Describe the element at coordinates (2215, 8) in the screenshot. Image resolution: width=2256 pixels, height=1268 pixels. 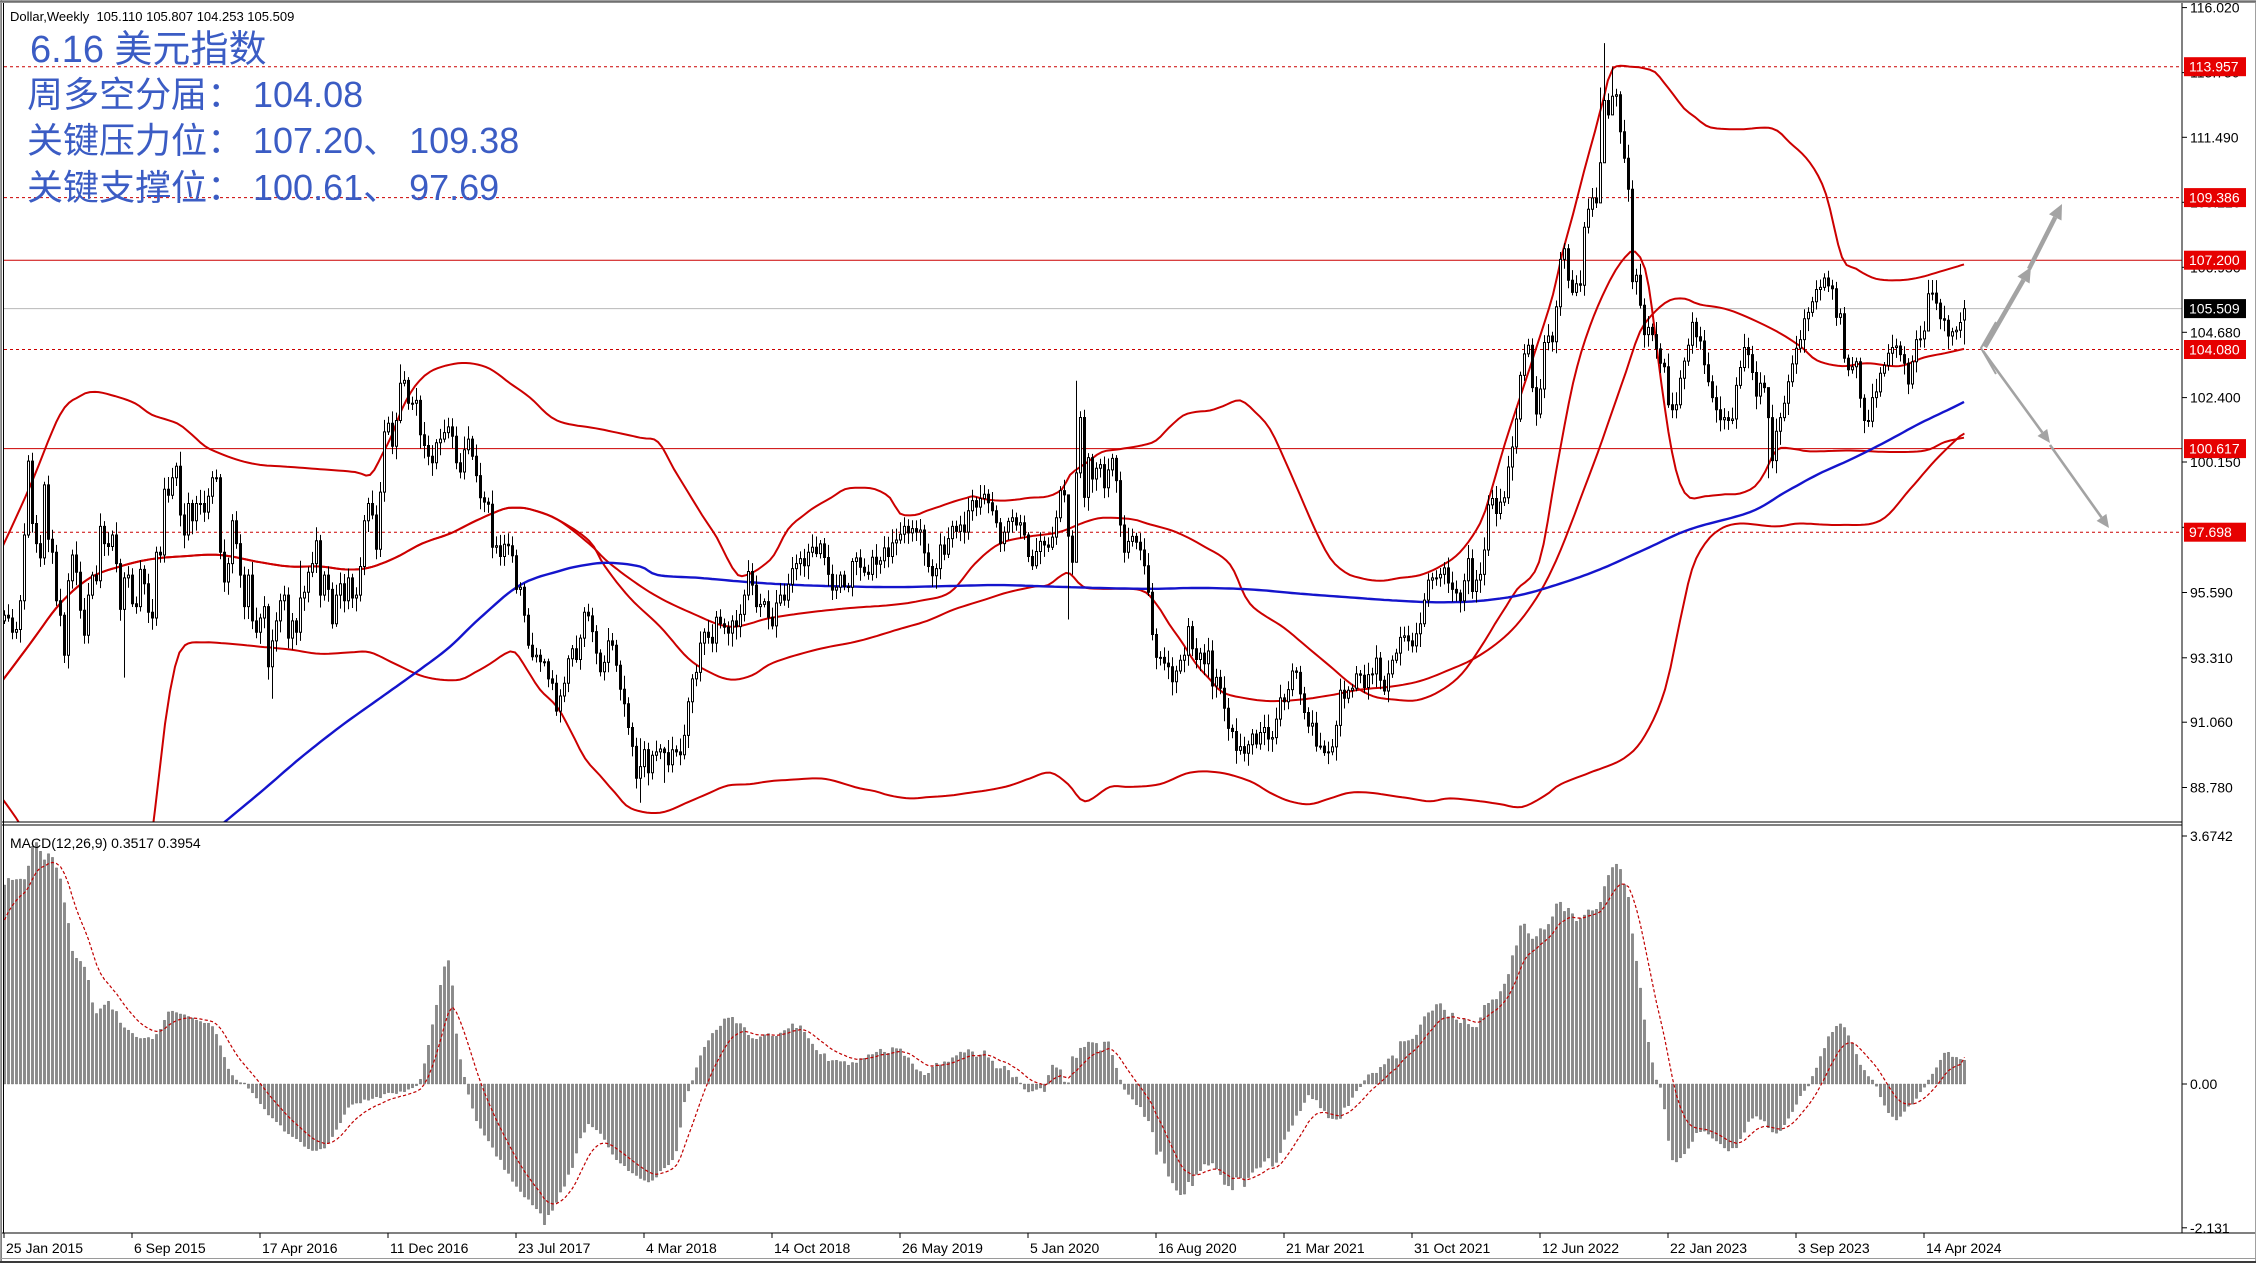
I see `svg-text: 116.020` at that location.